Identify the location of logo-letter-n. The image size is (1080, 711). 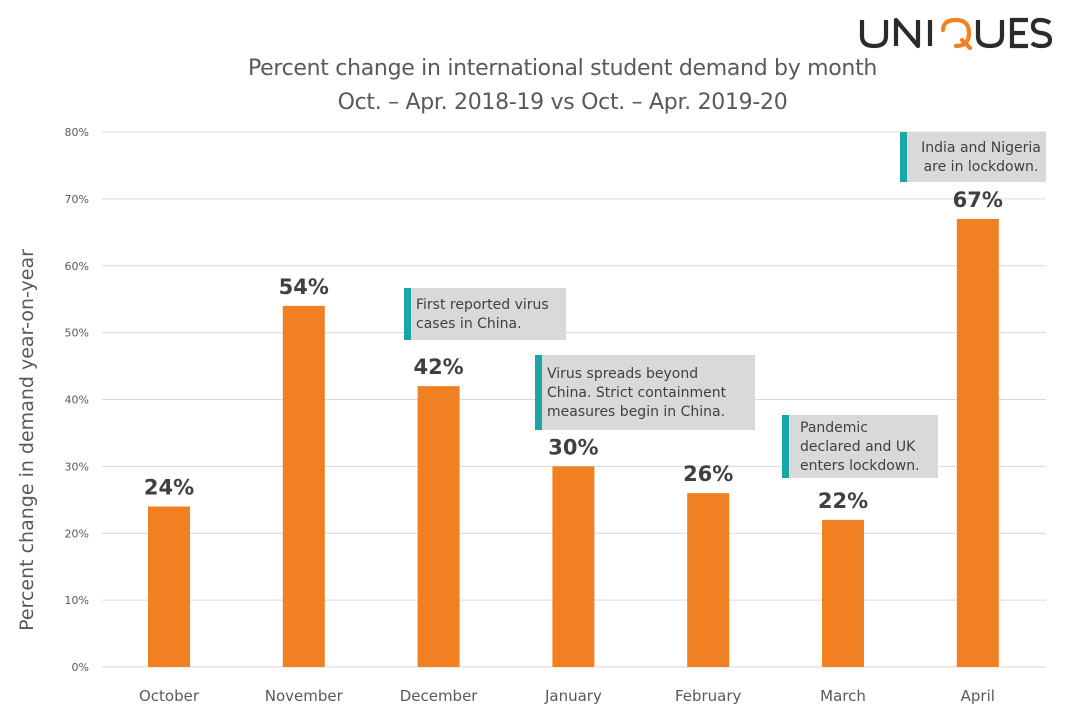
(907, 33).